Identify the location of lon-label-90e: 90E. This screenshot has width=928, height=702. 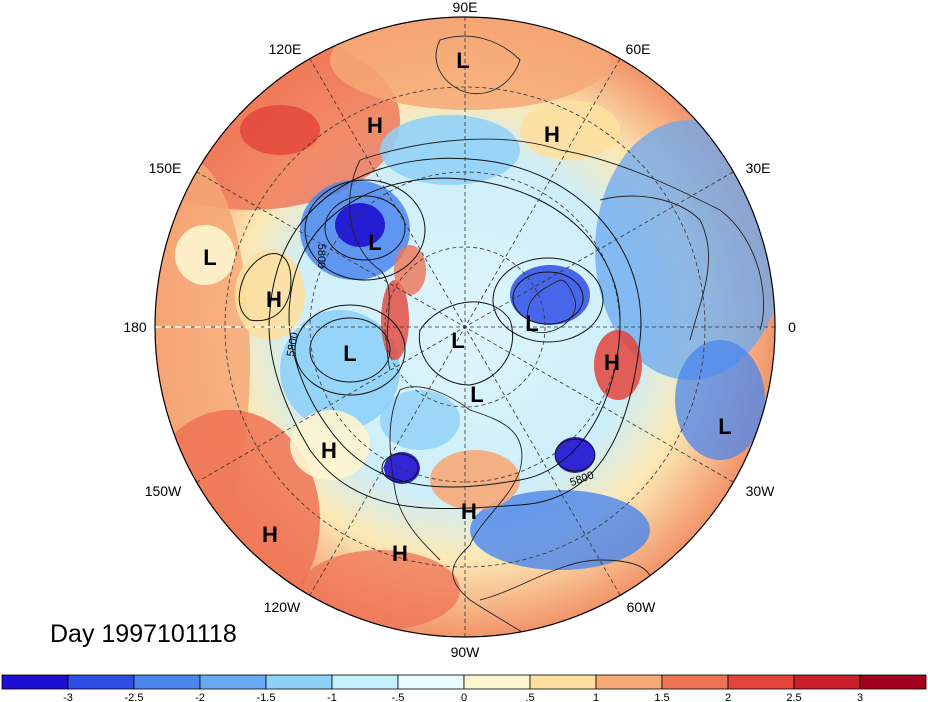
(465, 7).